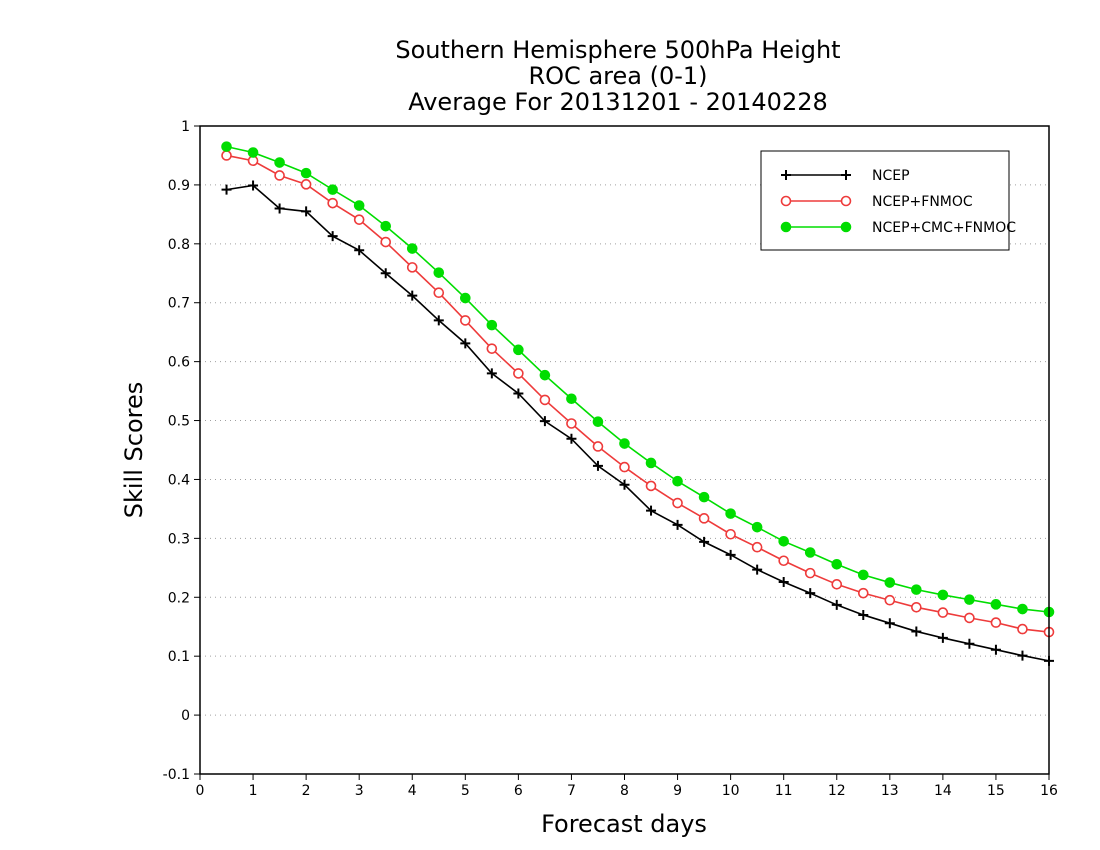  Describe the element at coordinates (179, 422) in the screenshot. I see `y-tick-label: 0.5` at that location.